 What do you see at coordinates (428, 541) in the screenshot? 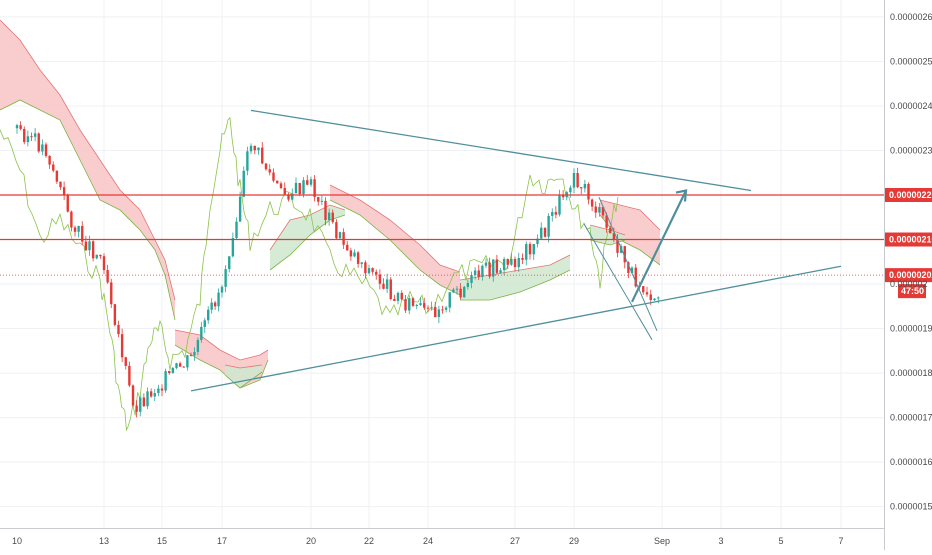
I see `time-tick-label: 24` at bounding box center [428, 541].